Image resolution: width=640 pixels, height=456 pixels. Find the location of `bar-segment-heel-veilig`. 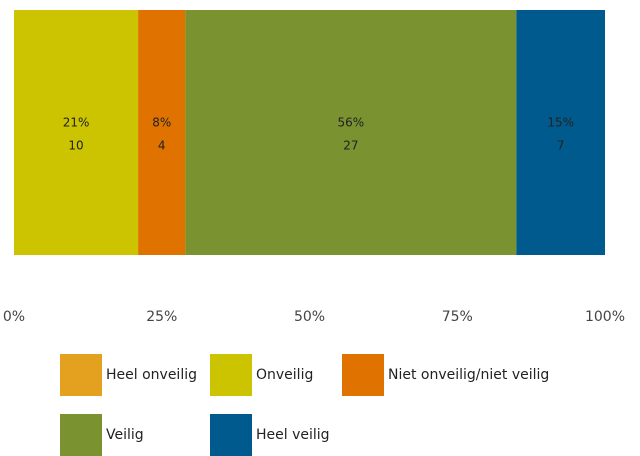

bar-segment-heel-veilig is located at coordinates (560, 132).